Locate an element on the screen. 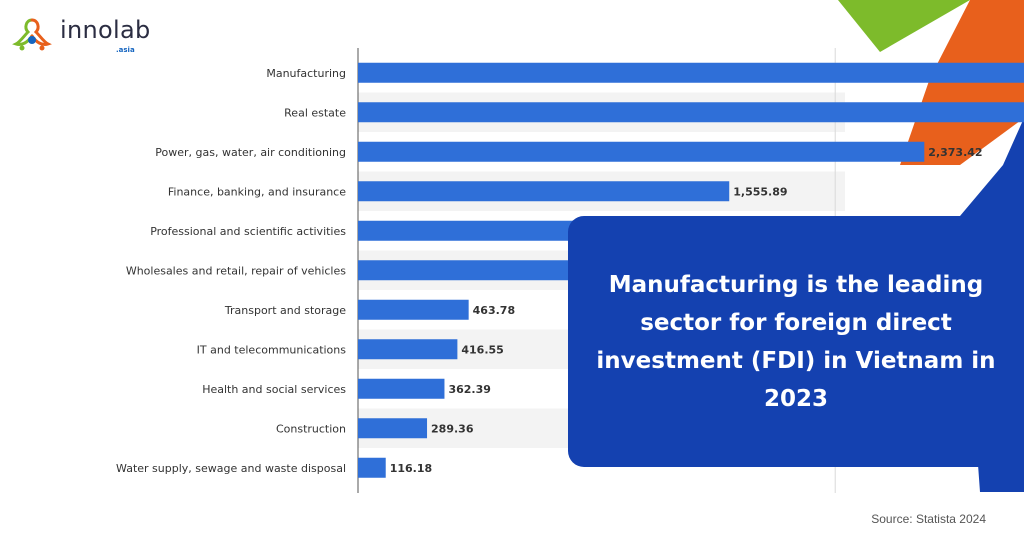 The height and width of the screenshot is (538, 1024). value-label: 116.18 is located at coordinates (411, 468).